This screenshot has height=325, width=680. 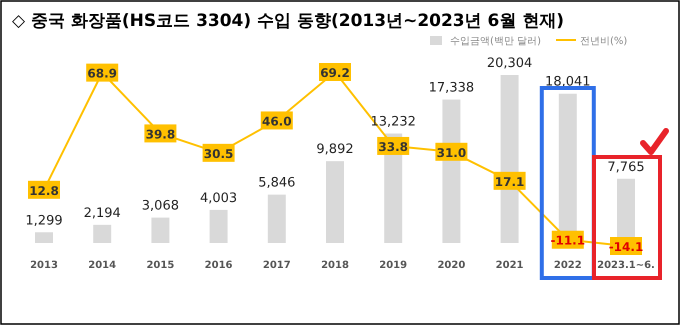 What do you see at coordinates (568, 82) in the screenshot?
I see `data-label: 18,041` at bounding box center [568, 82].